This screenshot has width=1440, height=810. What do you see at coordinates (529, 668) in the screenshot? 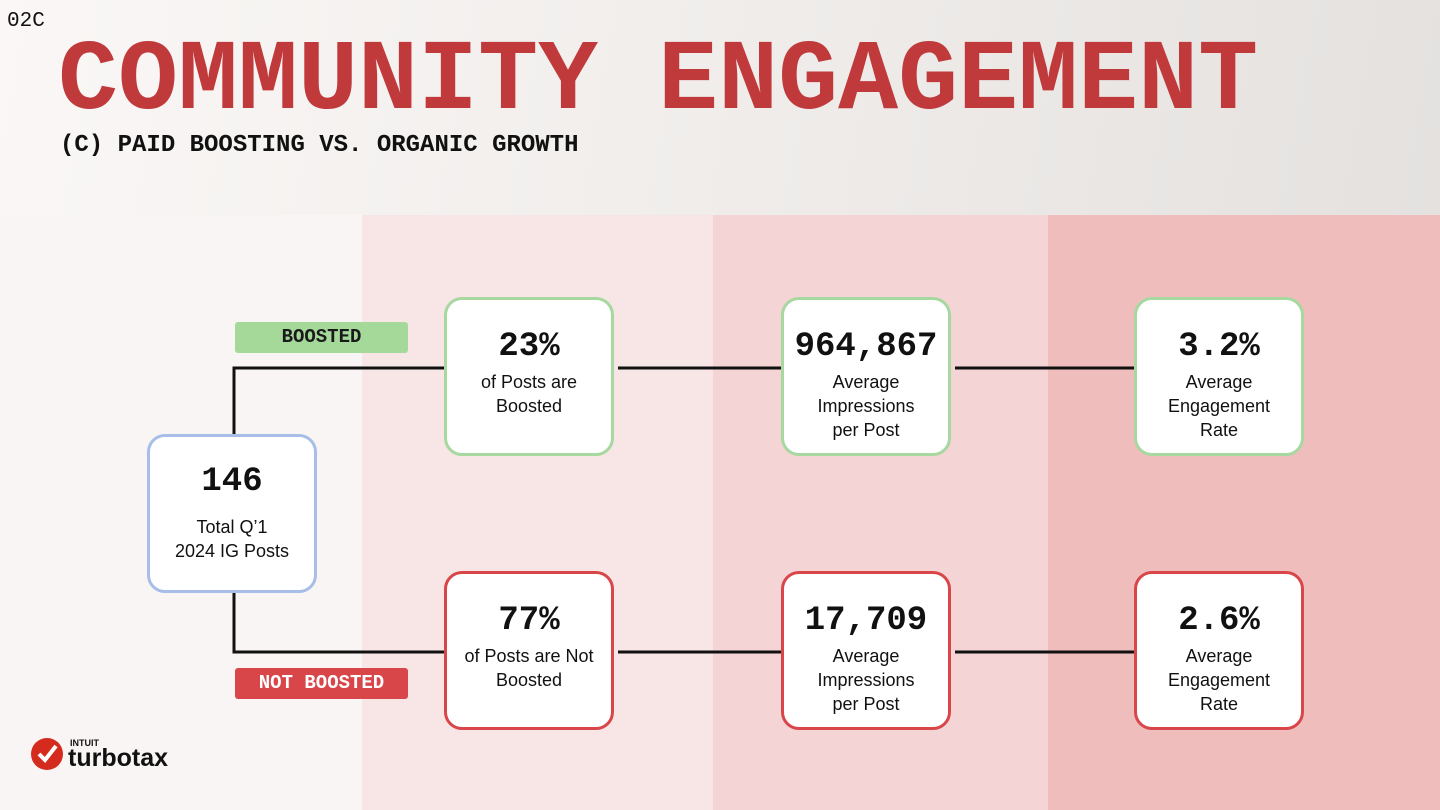
I see `metric-label: of Posts are Not Boosted` at bounding box center [529, 668].